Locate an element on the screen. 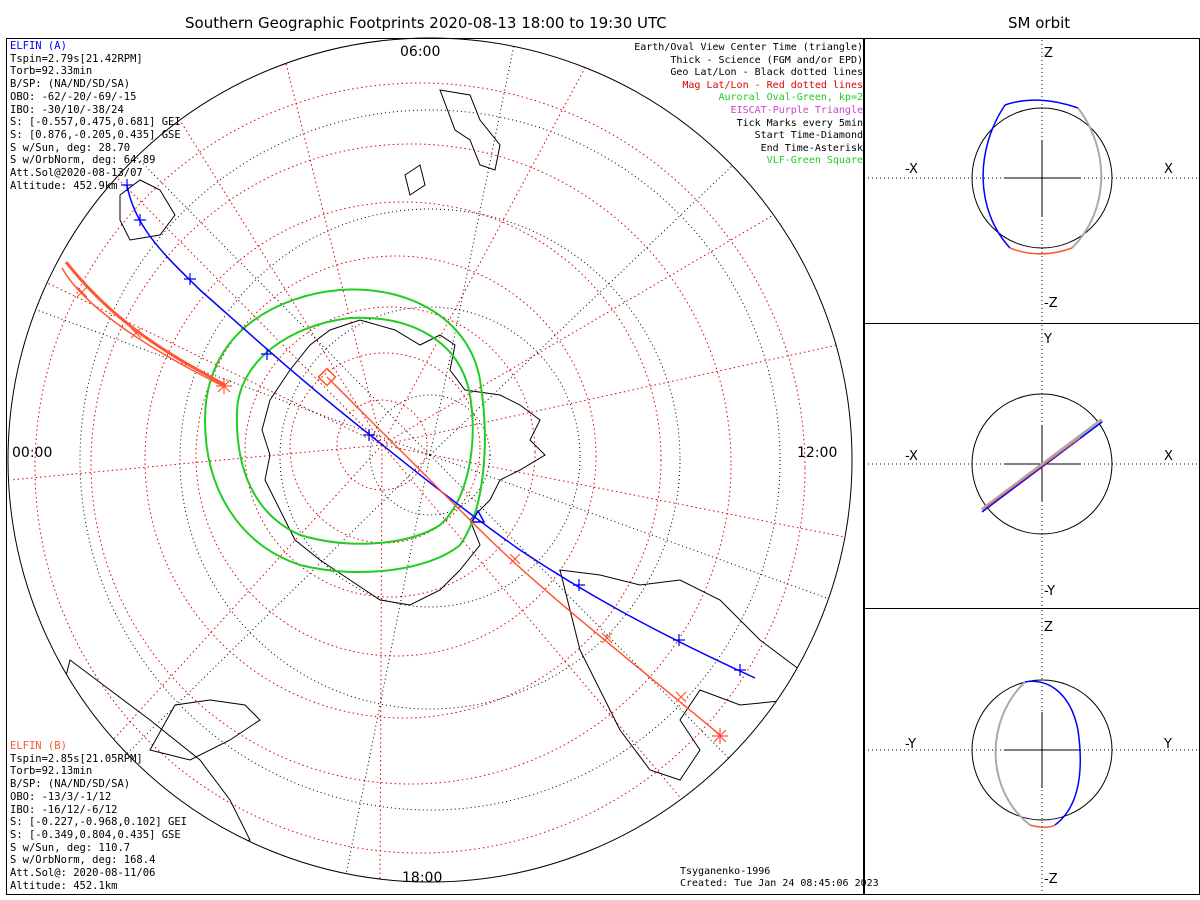 The image size is (1200, 900). elfin-a-line: S: [-0.557,0.475,0.681] GEI is located at coordinates (95, 122).